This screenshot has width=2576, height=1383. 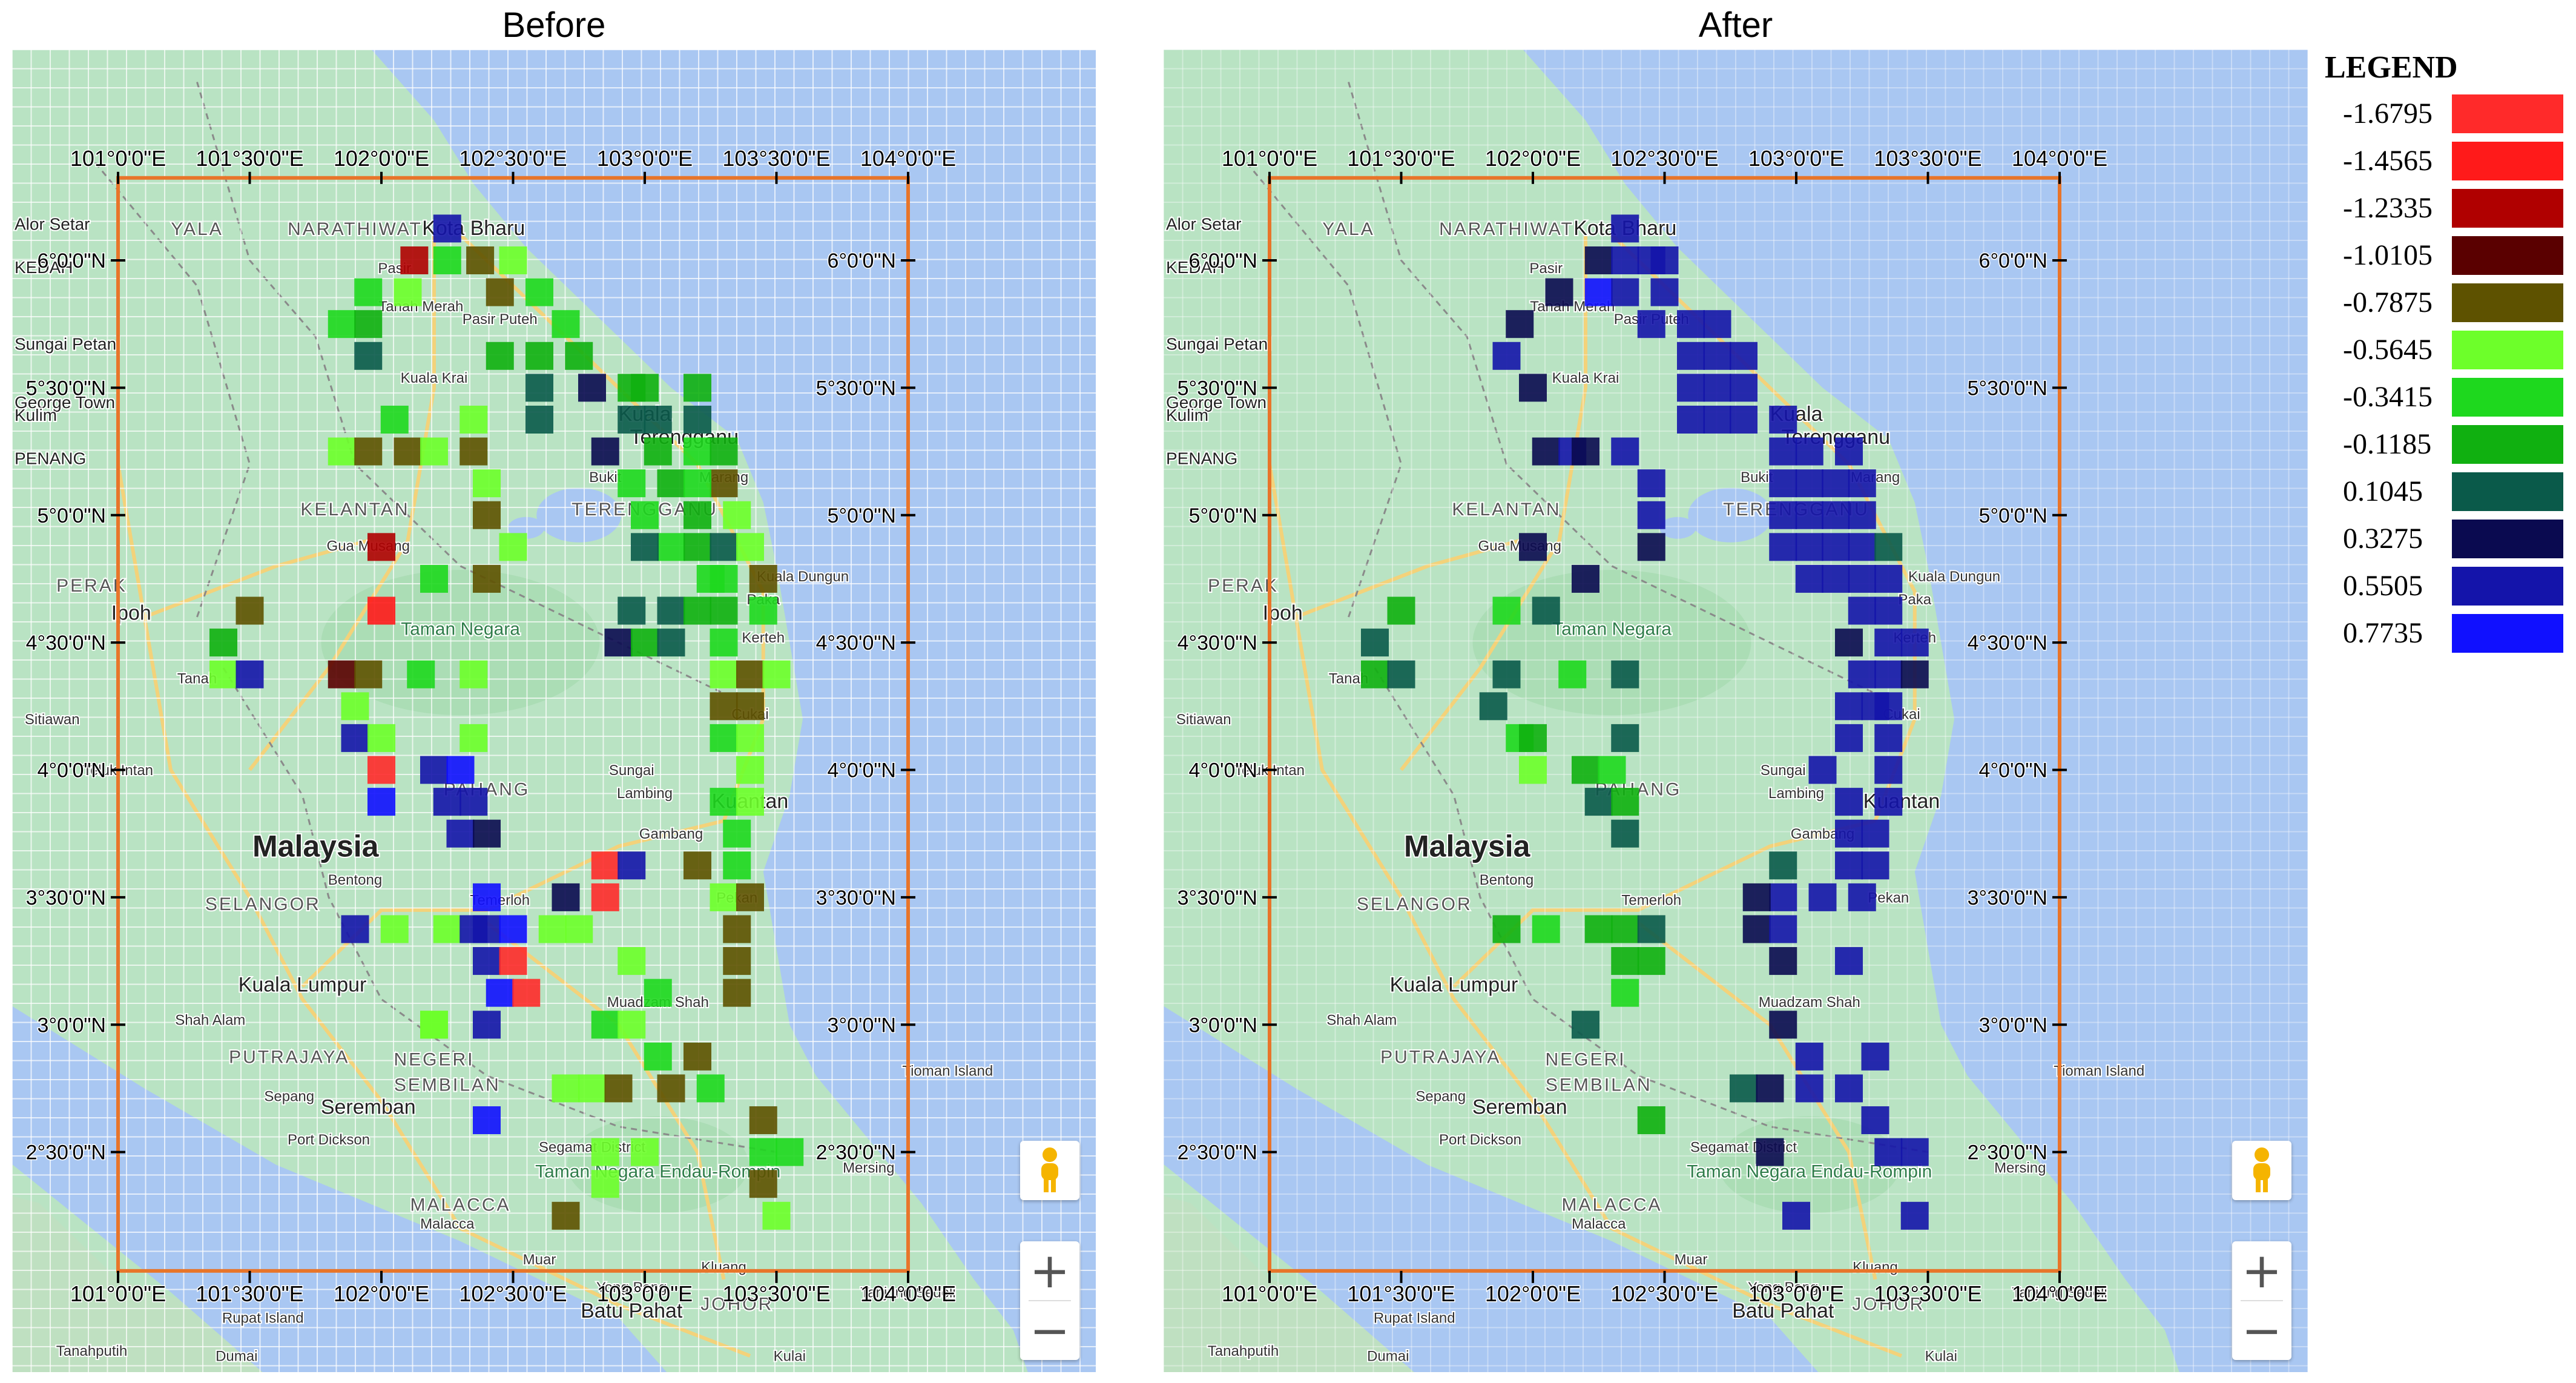 What do you see at coordinates (2099, 1071) in the screenshot?
I see `place-label: Tioman Island` at bounding box center [2099, 1071].